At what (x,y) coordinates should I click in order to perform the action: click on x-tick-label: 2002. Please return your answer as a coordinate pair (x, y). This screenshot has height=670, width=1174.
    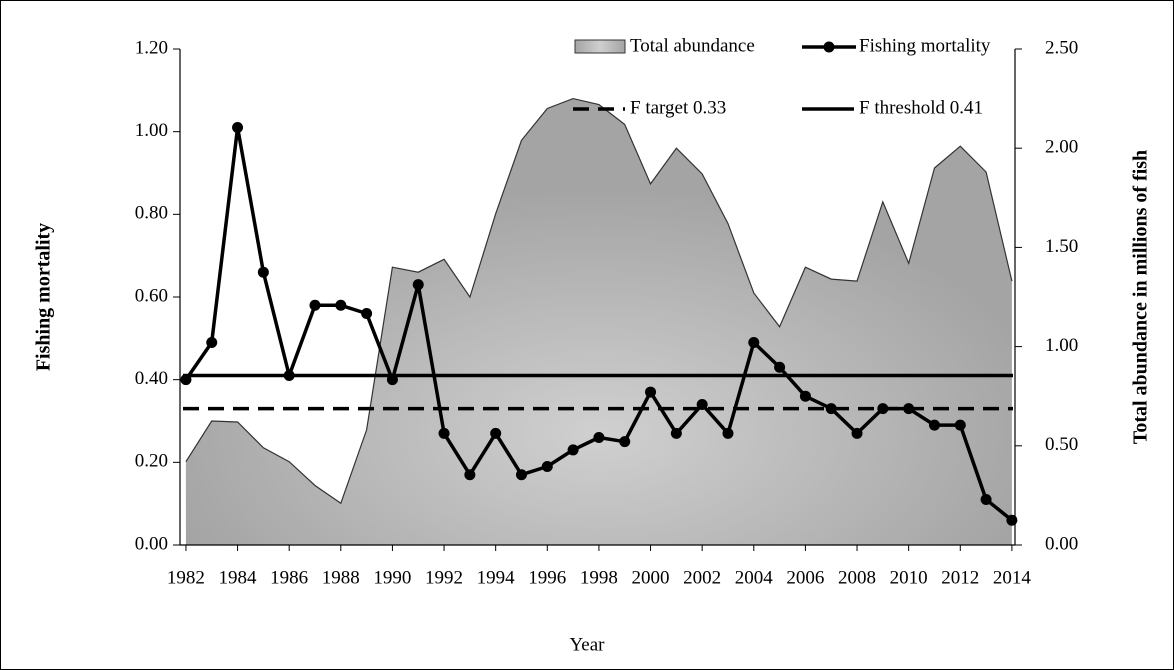
    Looking at the image, I should click on (702, 577).